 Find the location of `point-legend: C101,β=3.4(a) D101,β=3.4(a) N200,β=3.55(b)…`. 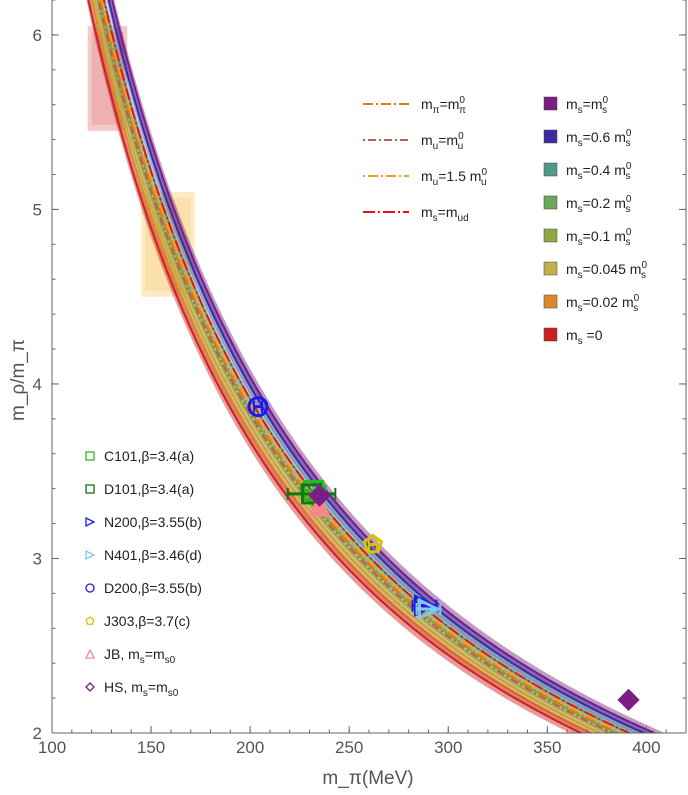

point-legend: C101,β=3.4(a) D101,β=3.4(a) N200,β=3.55(b)… is located at coordinates (143, 573).